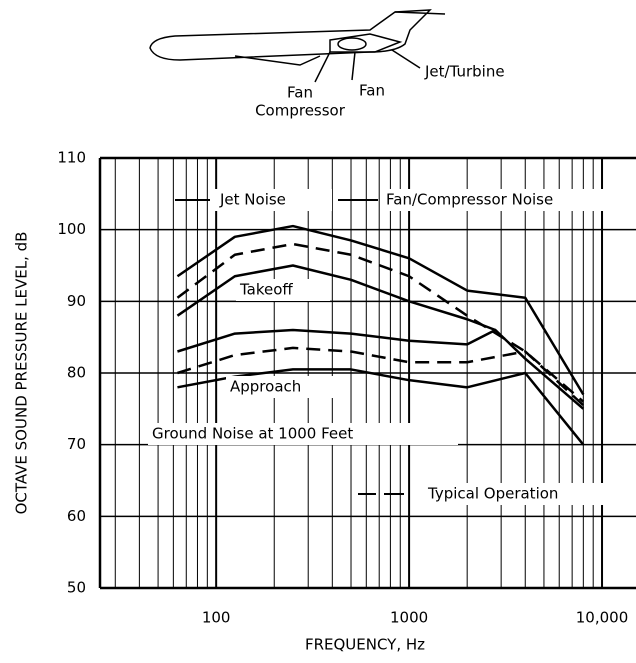 This screenshot has height=663, width=636. Describe the element at coordinates (297, 46) in the screenshot. I see `airplane` at that location.